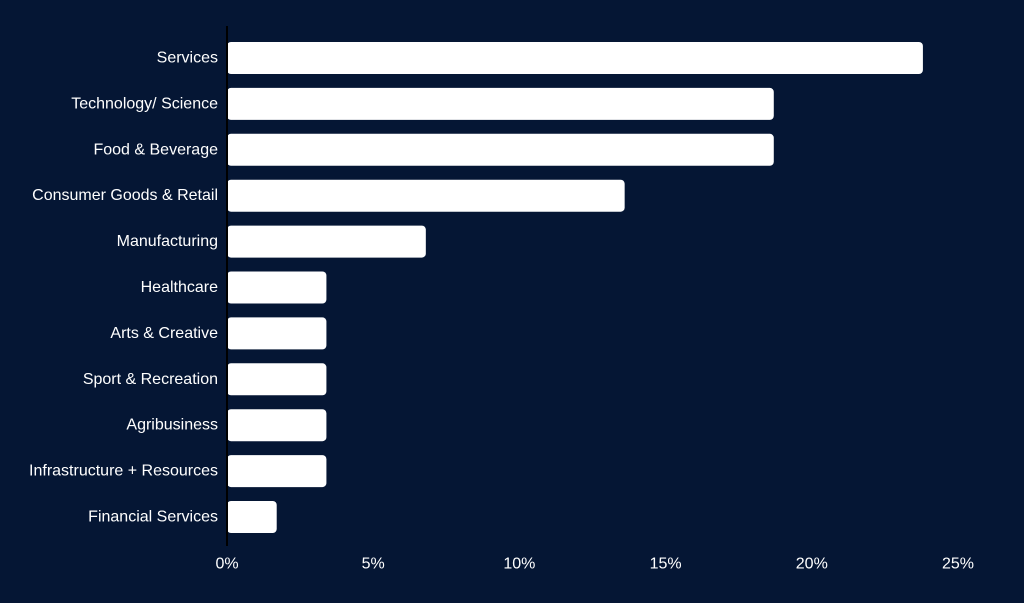 This screenshot has height=603, width=1024. What do you see at coordinates (125, 195) in the screenshot?
I see `category-label: Consumer Goods & Retail` at bounding box center [125, 195].